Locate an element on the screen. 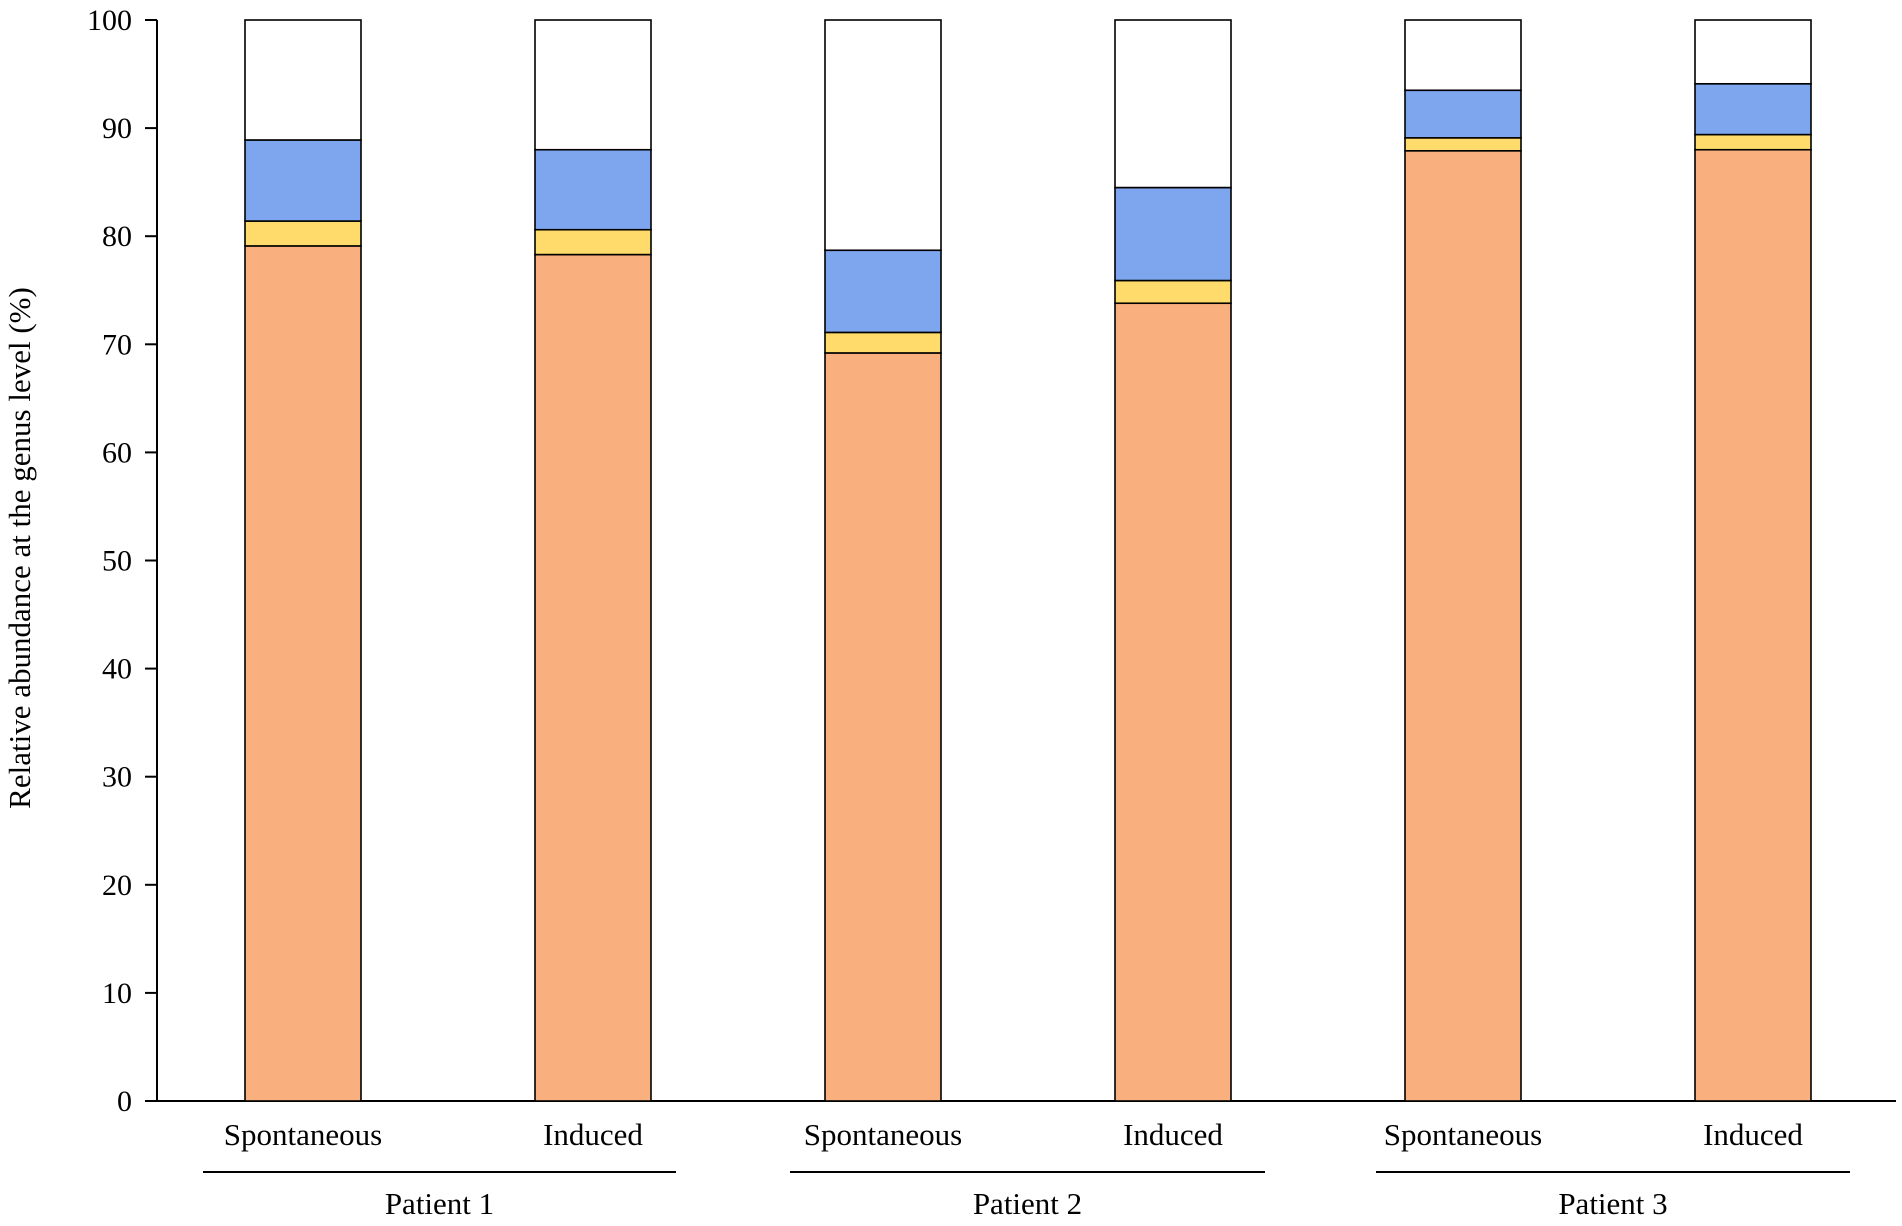 The height and width of the screenshot is (1226, 1902). y-tick-label: 10 is located at coordinates (117, 993).